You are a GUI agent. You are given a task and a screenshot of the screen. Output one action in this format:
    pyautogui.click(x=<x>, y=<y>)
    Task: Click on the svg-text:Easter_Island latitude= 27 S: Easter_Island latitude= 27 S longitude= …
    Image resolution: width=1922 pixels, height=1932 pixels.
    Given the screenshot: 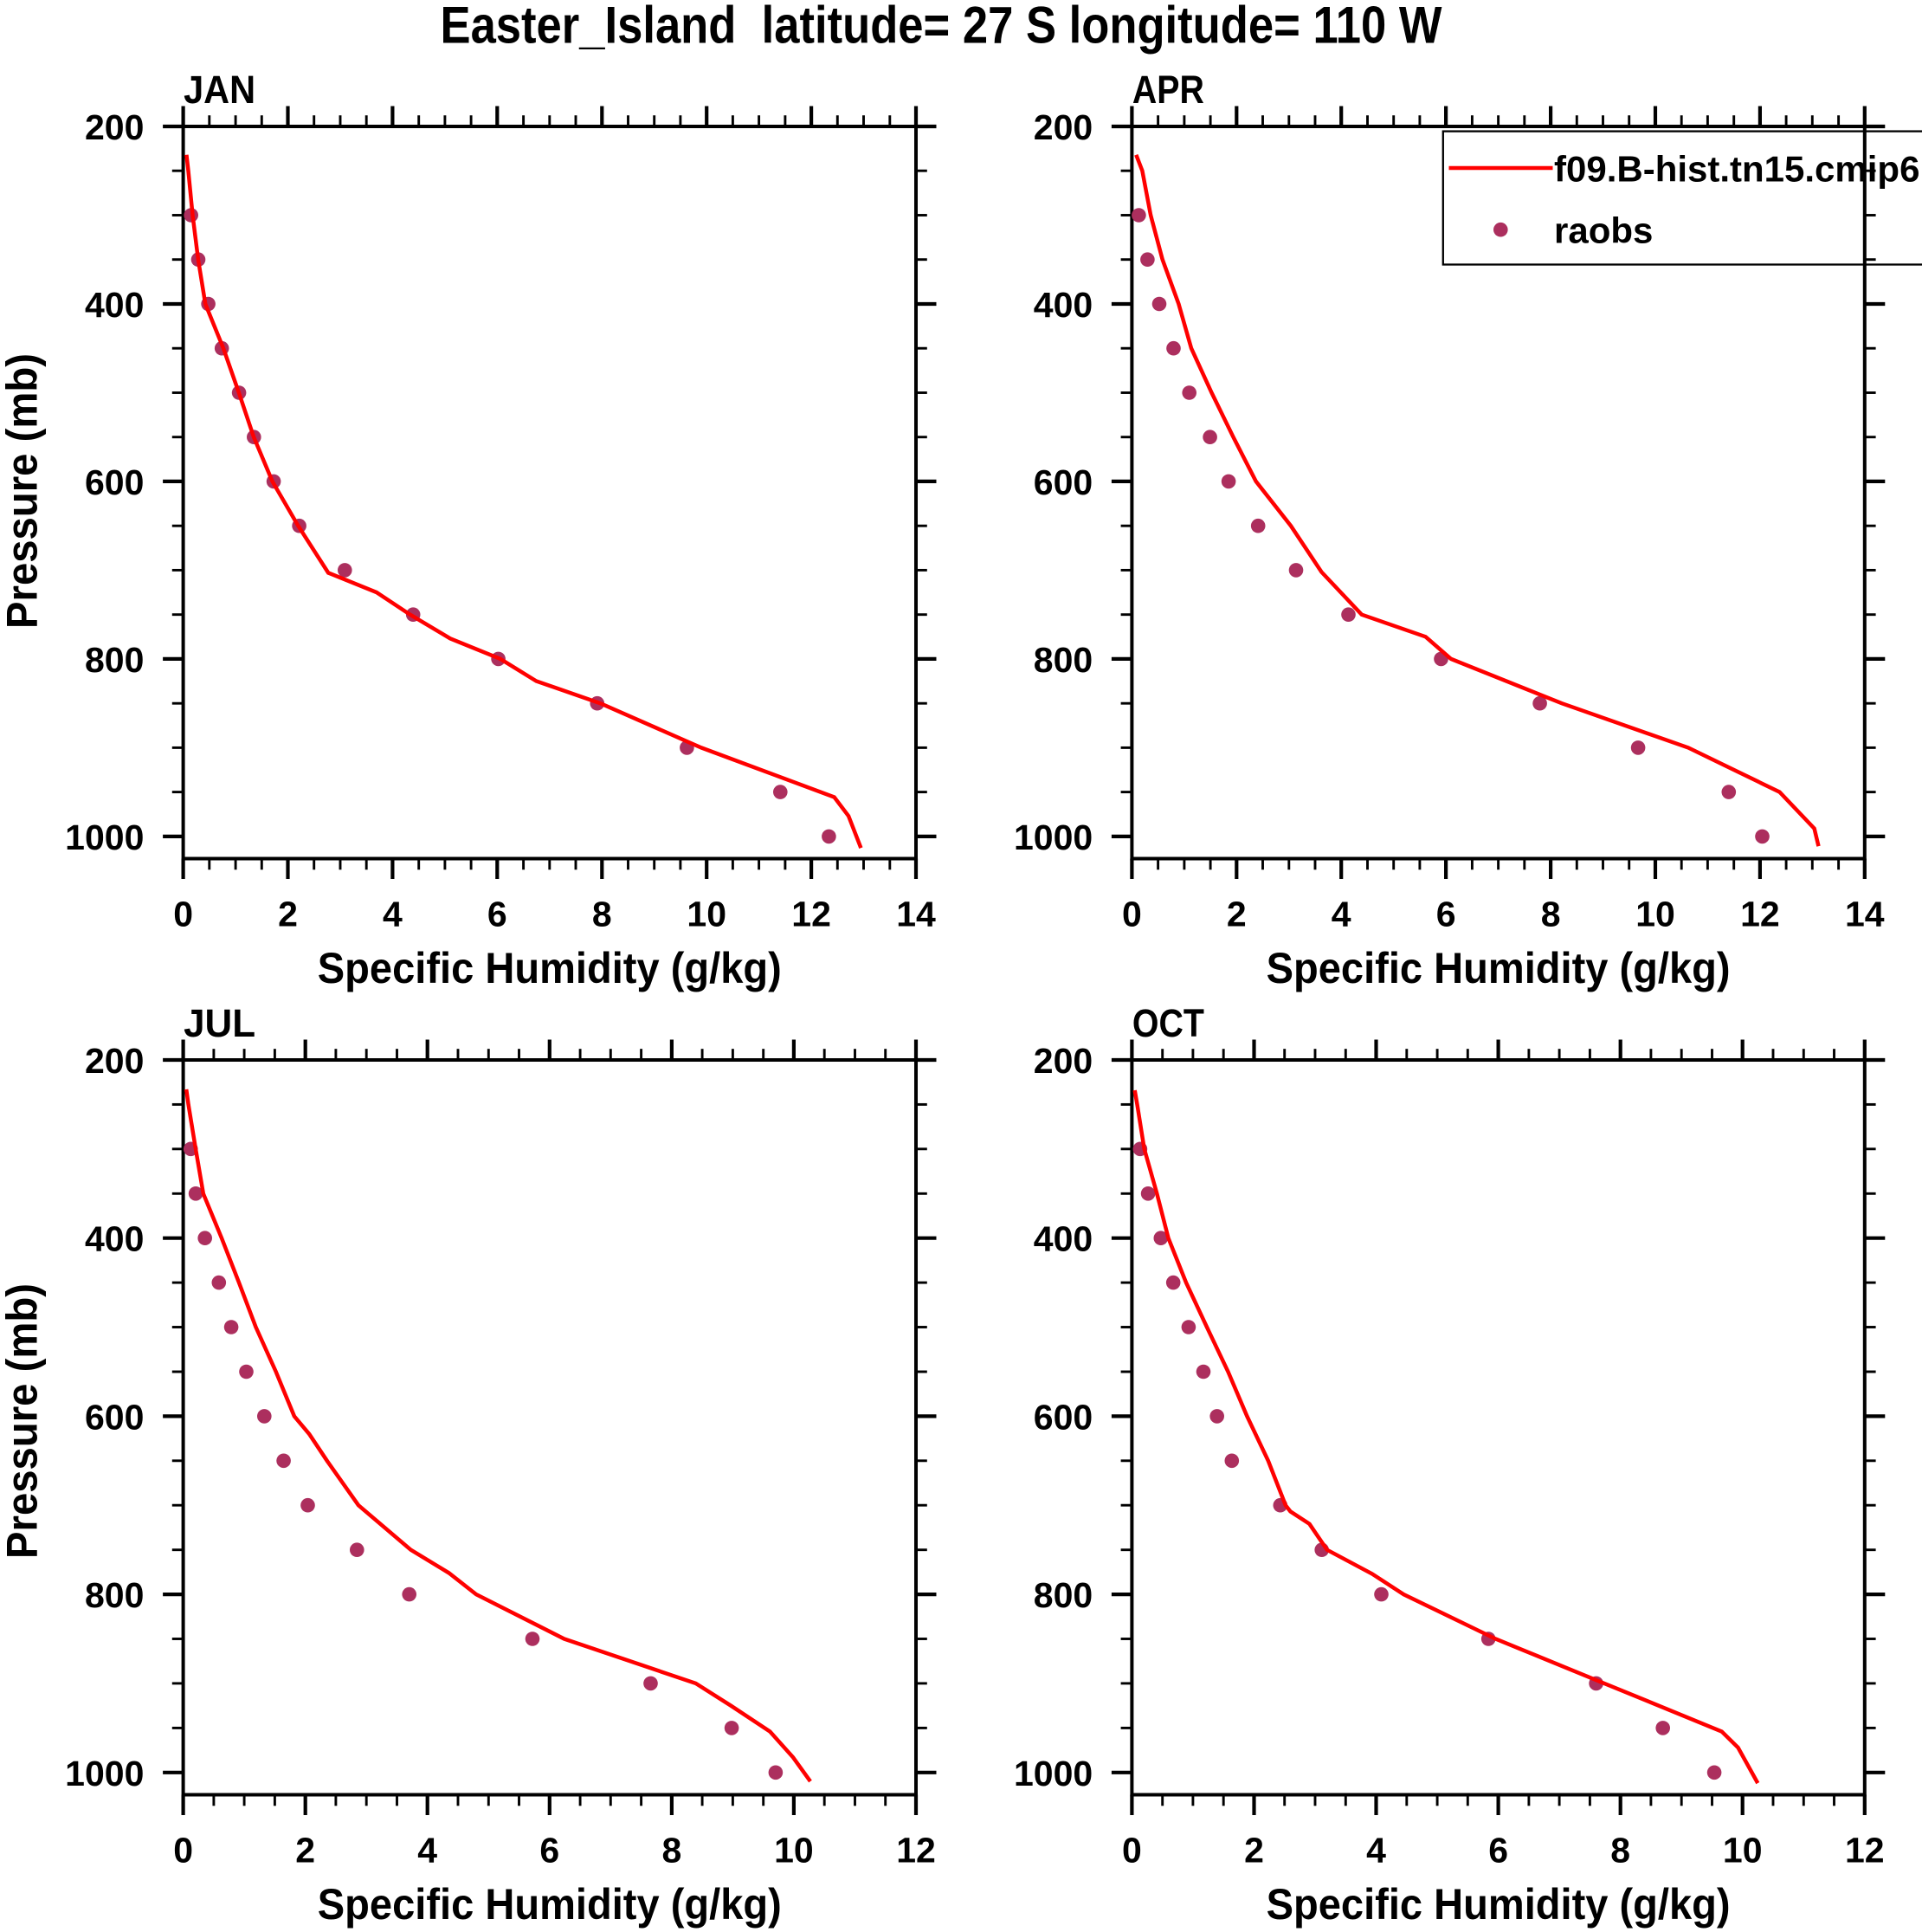 What is the action you would take?
    pyautogui.click(x=942, y=27)
    